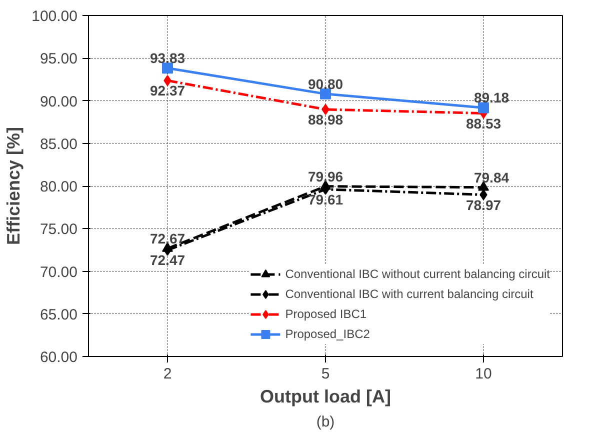 The image size is (592, 432). I want to click on legend-label: Proposed_IBC2, so click(327, 334).